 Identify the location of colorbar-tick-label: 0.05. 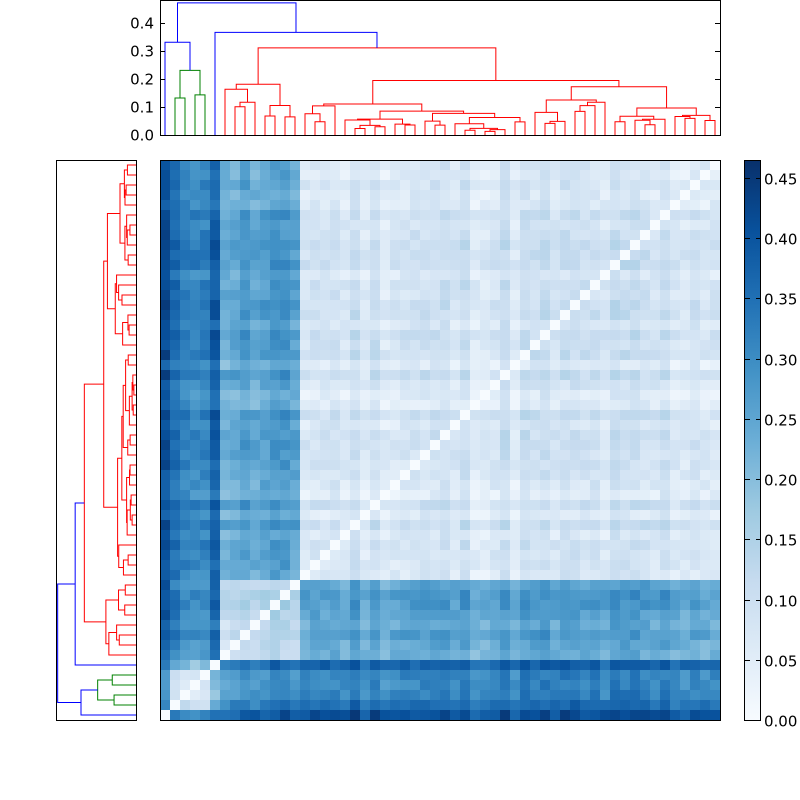
(780, 662).